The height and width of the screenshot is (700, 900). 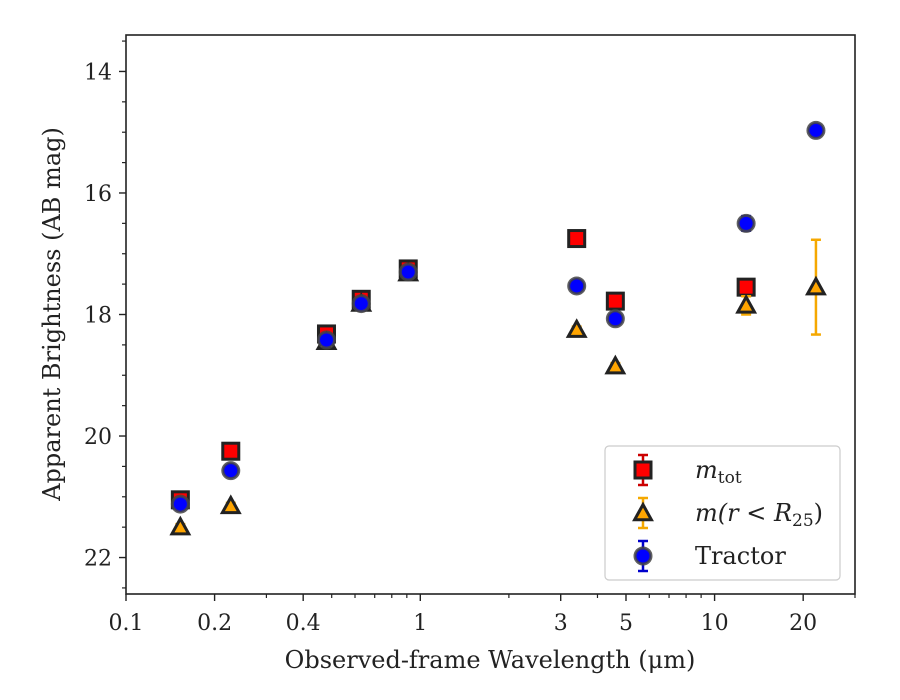 I want to click on legend-entry: m(r < R25), so click(x=727, y=513).